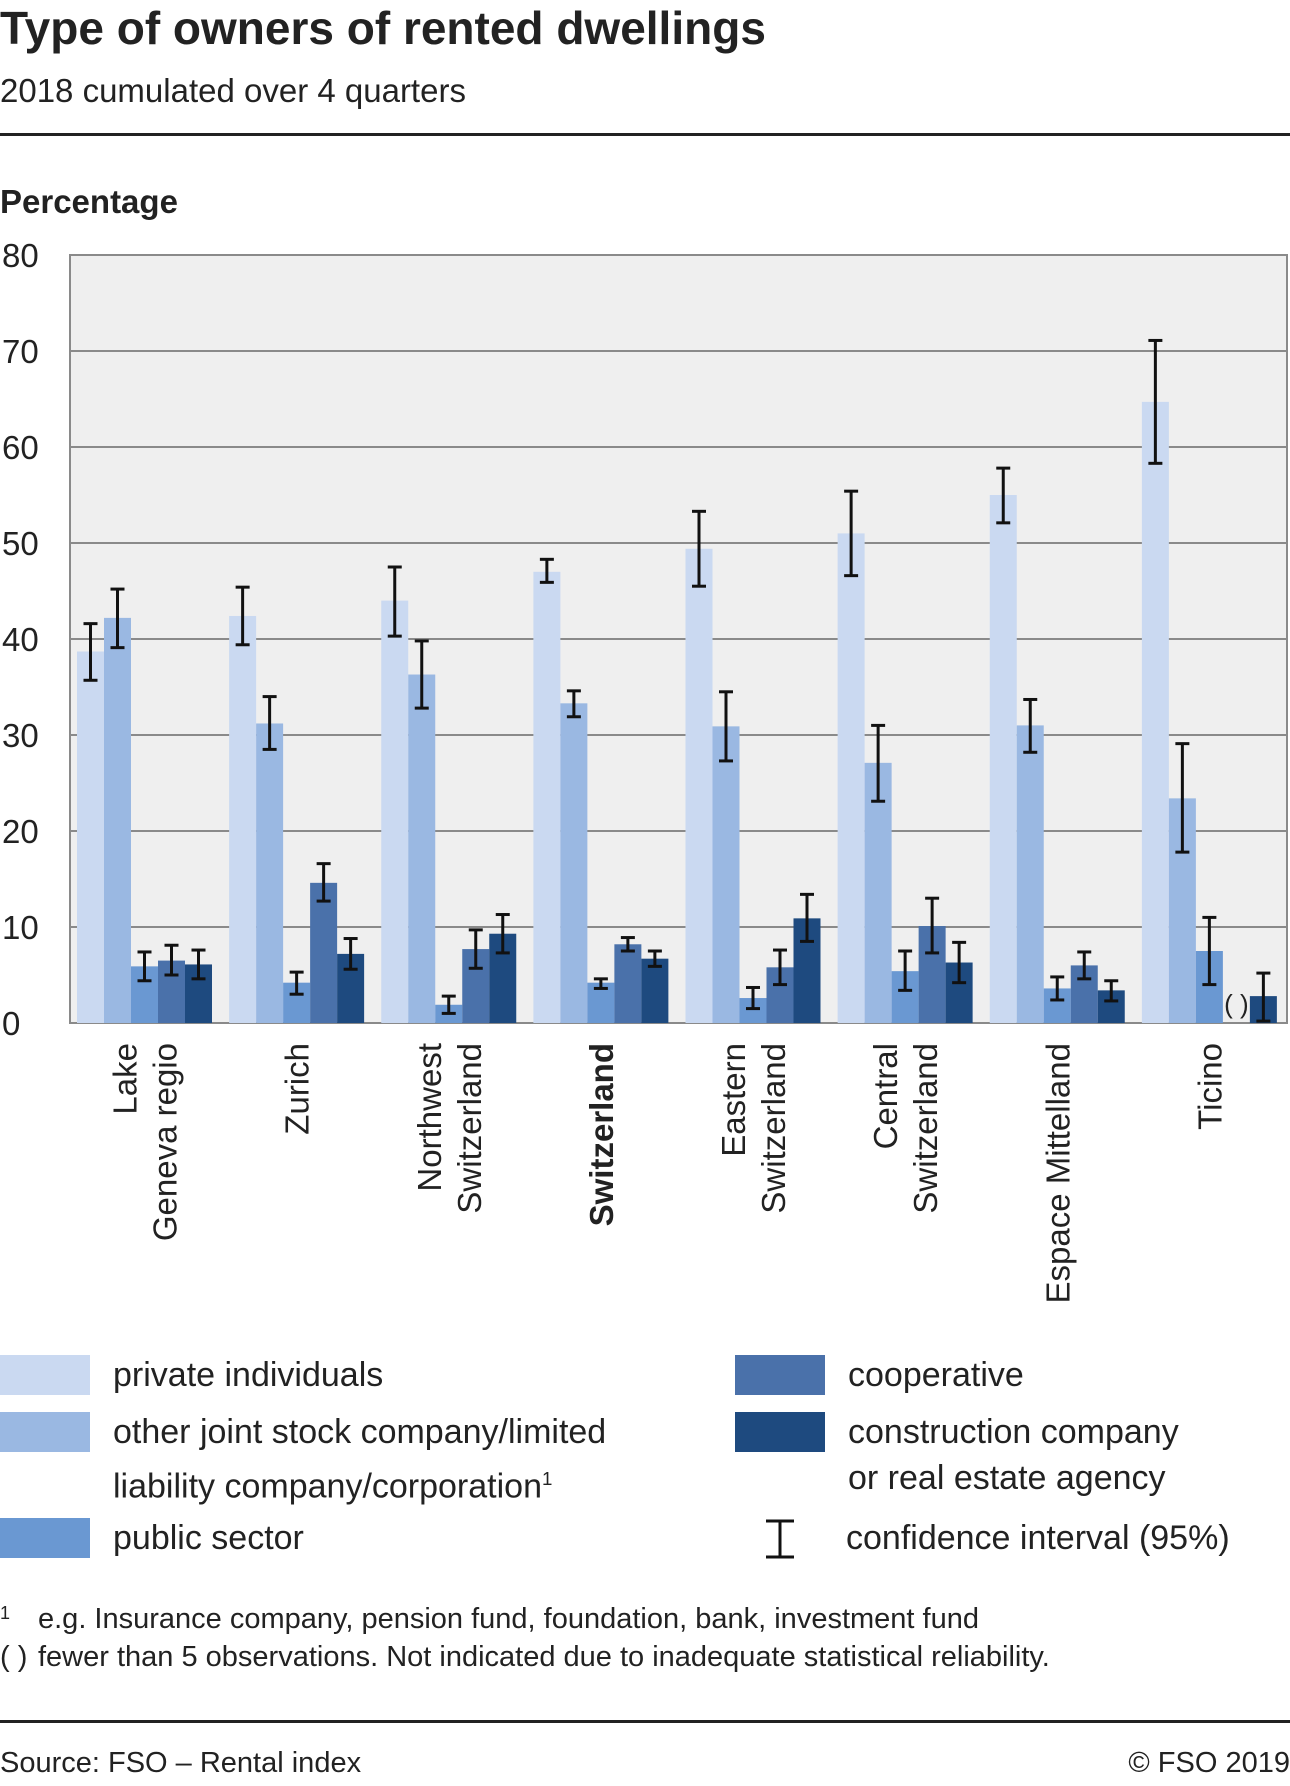 This screenshot has width=1290, height=1786. What do you see at coordinates (20, 927) in the screenshot?
I see `y-tick-label: 10` at bounding box center [20, 927].